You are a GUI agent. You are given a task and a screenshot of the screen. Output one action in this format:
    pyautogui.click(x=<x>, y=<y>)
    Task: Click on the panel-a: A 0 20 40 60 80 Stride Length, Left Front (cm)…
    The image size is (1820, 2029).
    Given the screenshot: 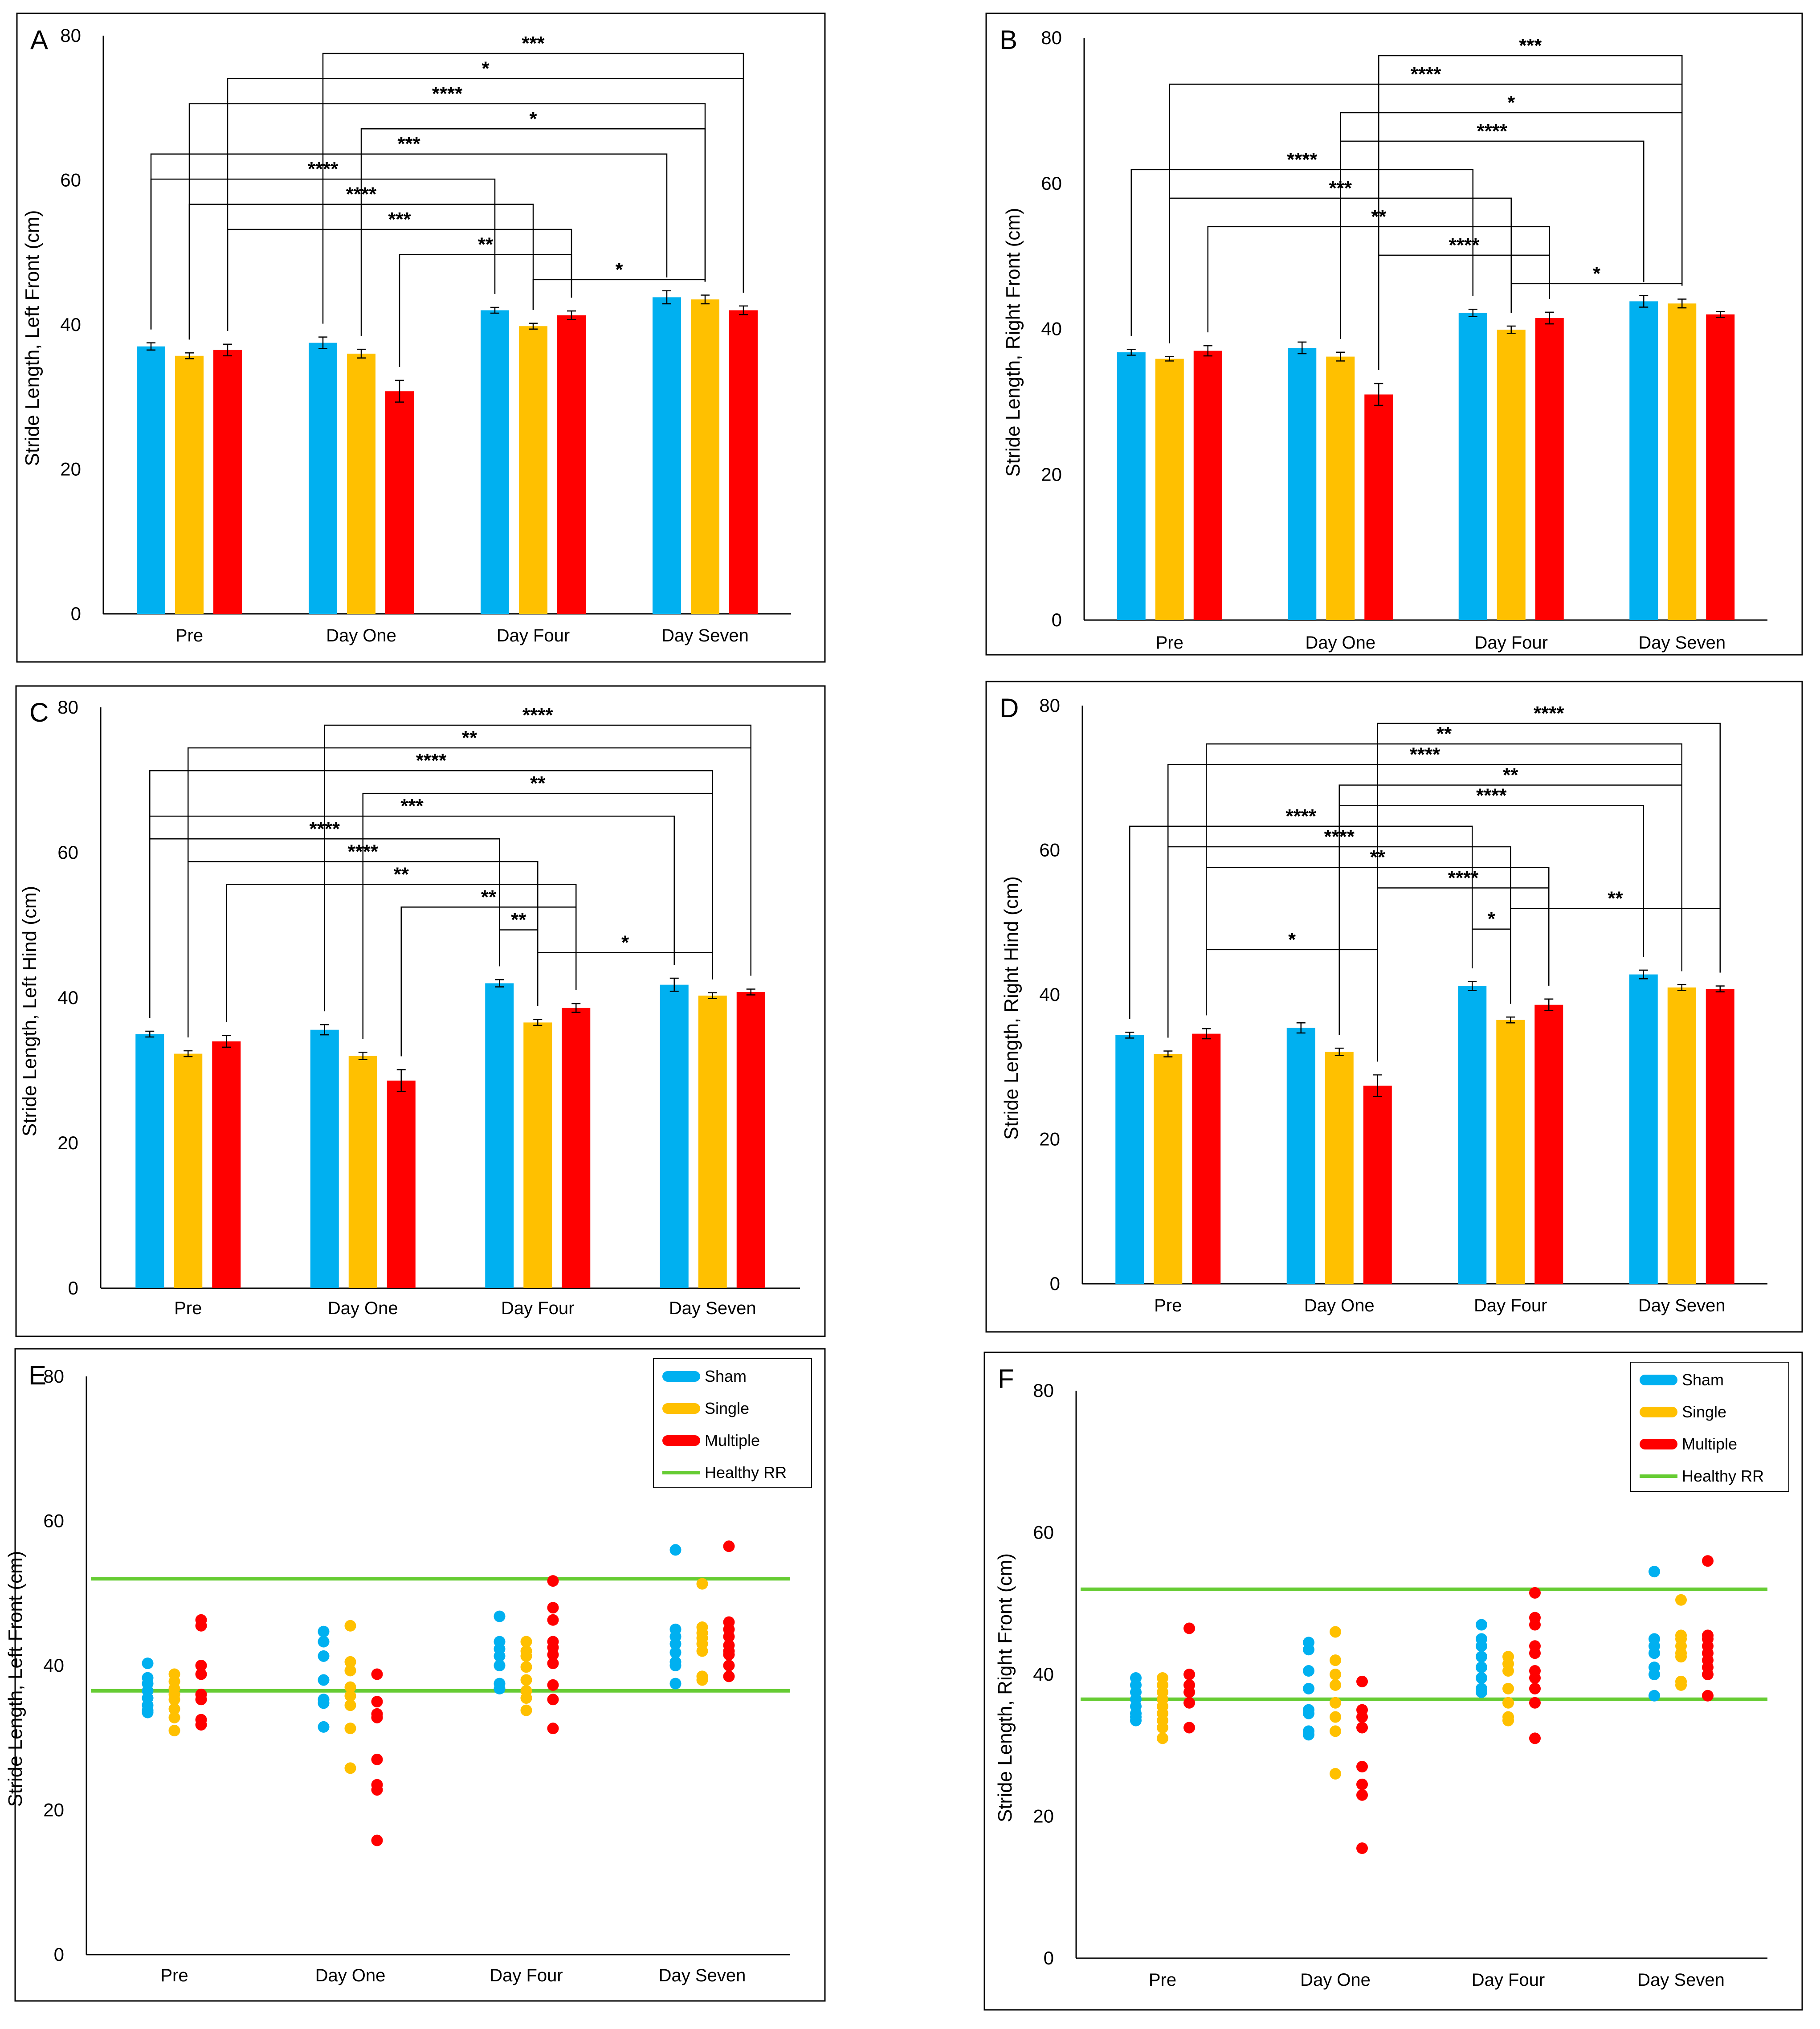 What is the action you would take?
    pyautogui.click(x=421, y=337)
    